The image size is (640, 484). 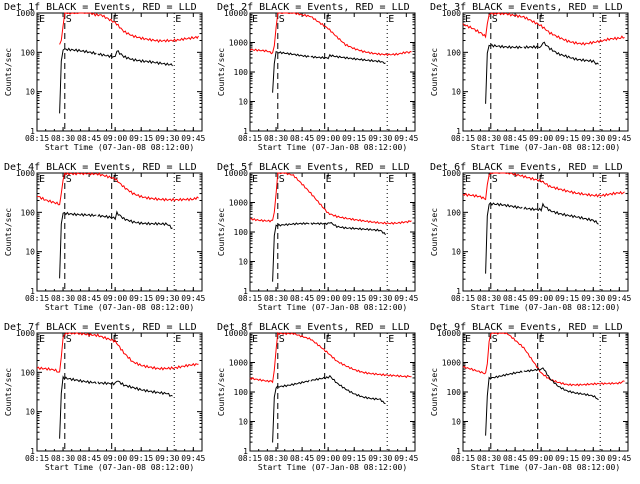 What do you see at coordinates (100, 167) in the screenshot?
I see `chart-title: Det 4f BLACK = Events, RED = LLD` at bounding box center [100, 167].